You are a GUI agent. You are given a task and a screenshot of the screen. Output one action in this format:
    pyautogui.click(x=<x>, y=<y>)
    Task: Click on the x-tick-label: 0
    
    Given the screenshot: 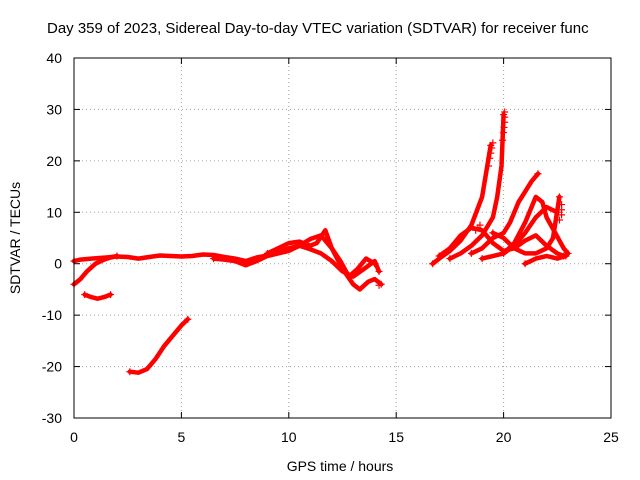 What is the action you would take?
    pyautogui.click(x=74, y=437)
    